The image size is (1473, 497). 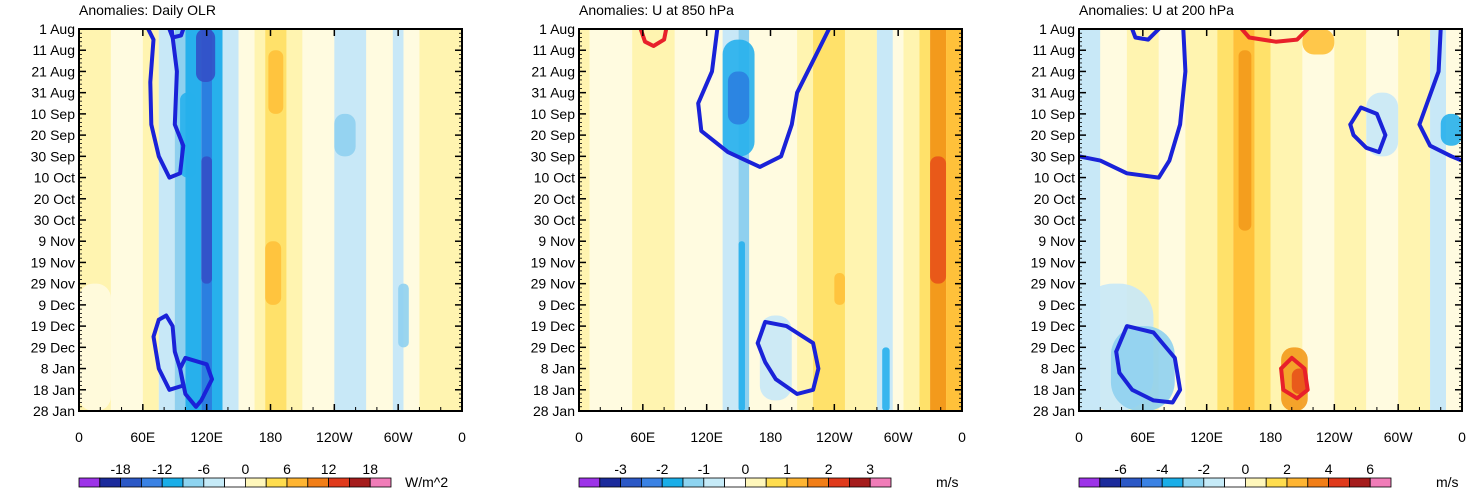 What do you see at coordinates (656, 10) in the screenshot?
I see `panel-title: Anomalies: U at 850 hPa` at bounding box center [656, 10].